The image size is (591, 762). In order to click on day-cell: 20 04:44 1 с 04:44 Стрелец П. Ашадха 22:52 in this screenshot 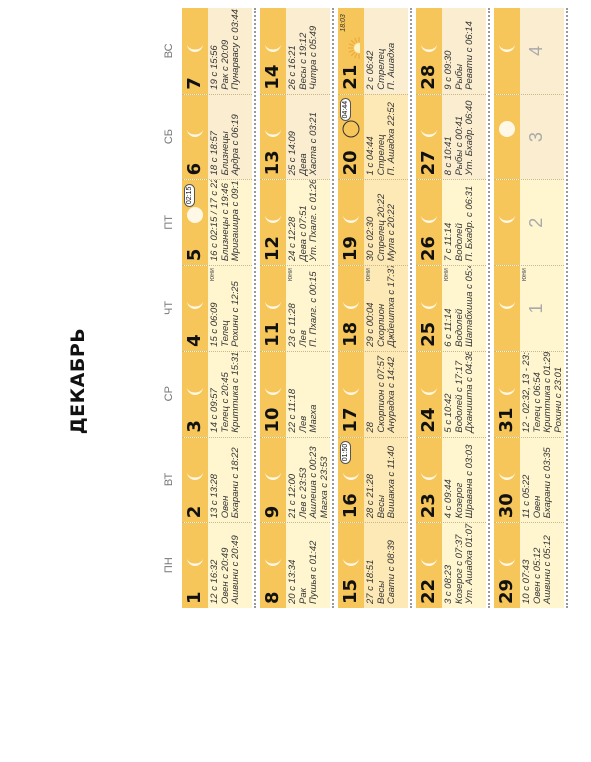, I will do `click(373, 136)`.